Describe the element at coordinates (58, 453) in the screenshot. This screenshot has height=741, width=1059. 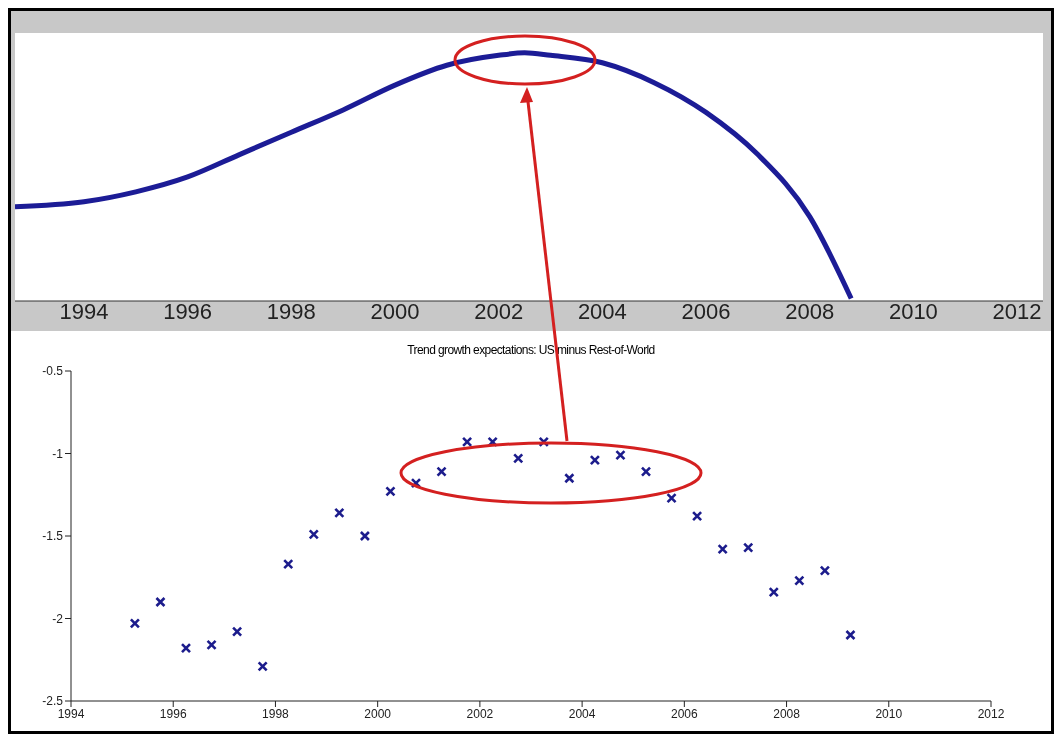
I see `y-tick-label: -1` at that location.